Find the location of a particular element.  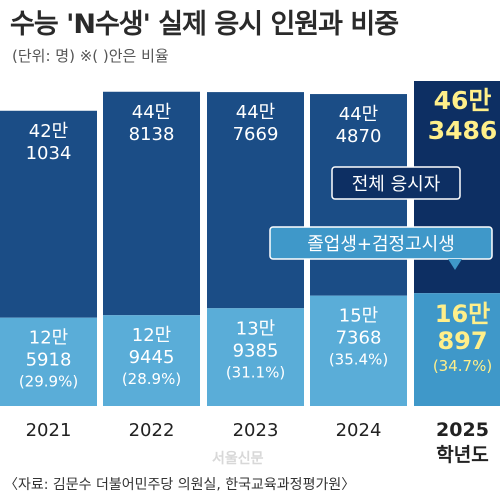

bar-grad-2025 is located at coordinates (457, 349).